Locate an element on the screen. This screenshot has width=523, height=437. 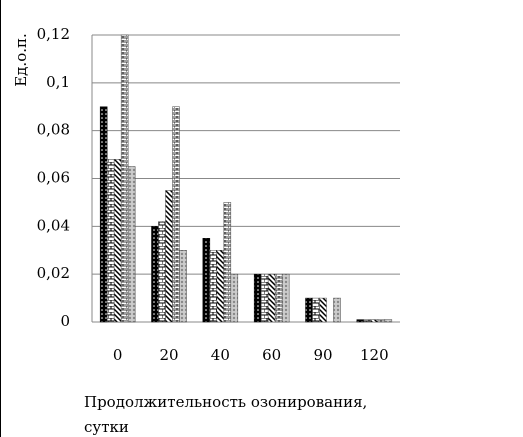
x-tick-label: 20 is located at coordinates (168, 355).